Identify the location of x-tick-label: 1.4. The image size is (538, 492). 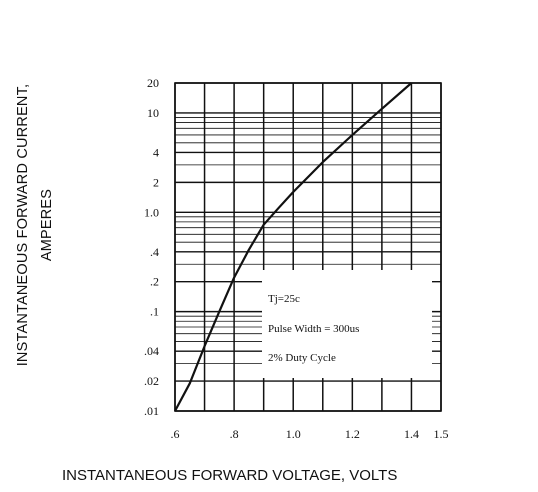
(411, 434).